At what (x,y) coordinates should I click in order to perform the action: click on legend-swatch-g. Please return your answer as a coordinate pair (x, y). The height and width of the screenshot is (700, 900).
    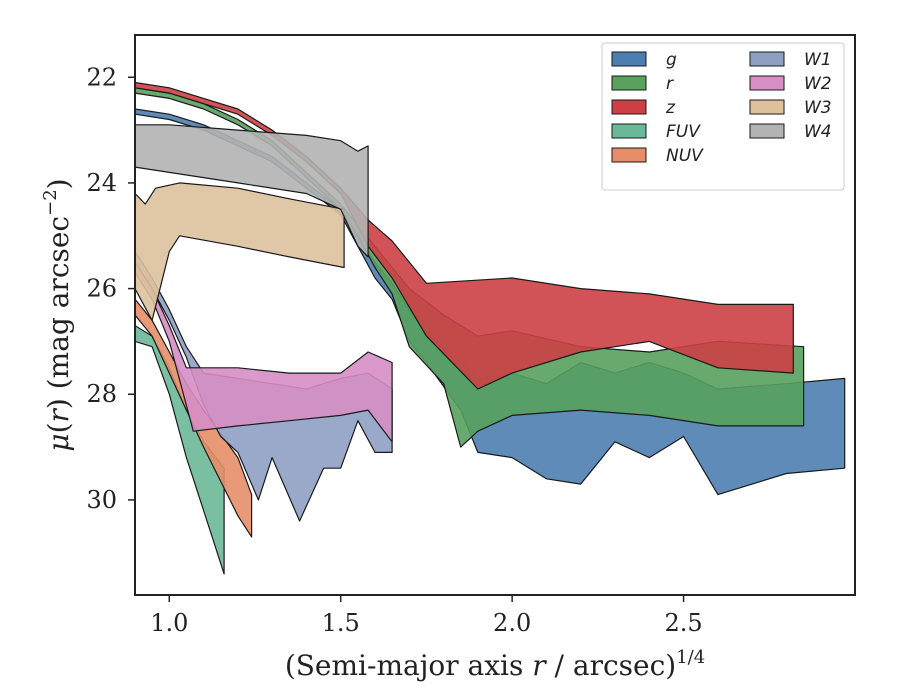
    Looking at the image, I should click on (629, 59).